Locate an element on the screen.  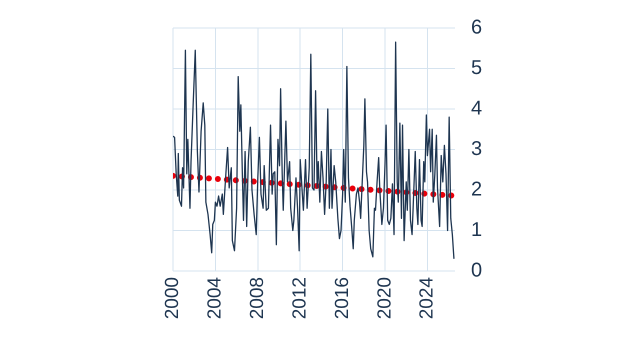
y-tick-label: 4 is located at coordinates (476, 109).